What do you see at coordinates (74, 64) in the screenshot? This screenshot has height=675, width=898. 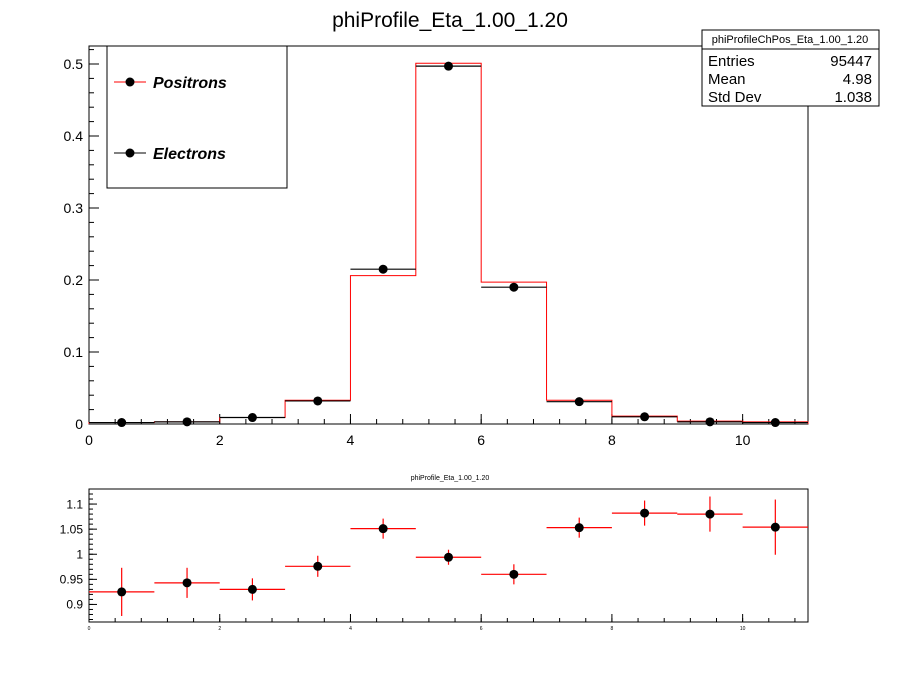 I see `y-tick-label: 0.5` at bounding box center [74, 64].